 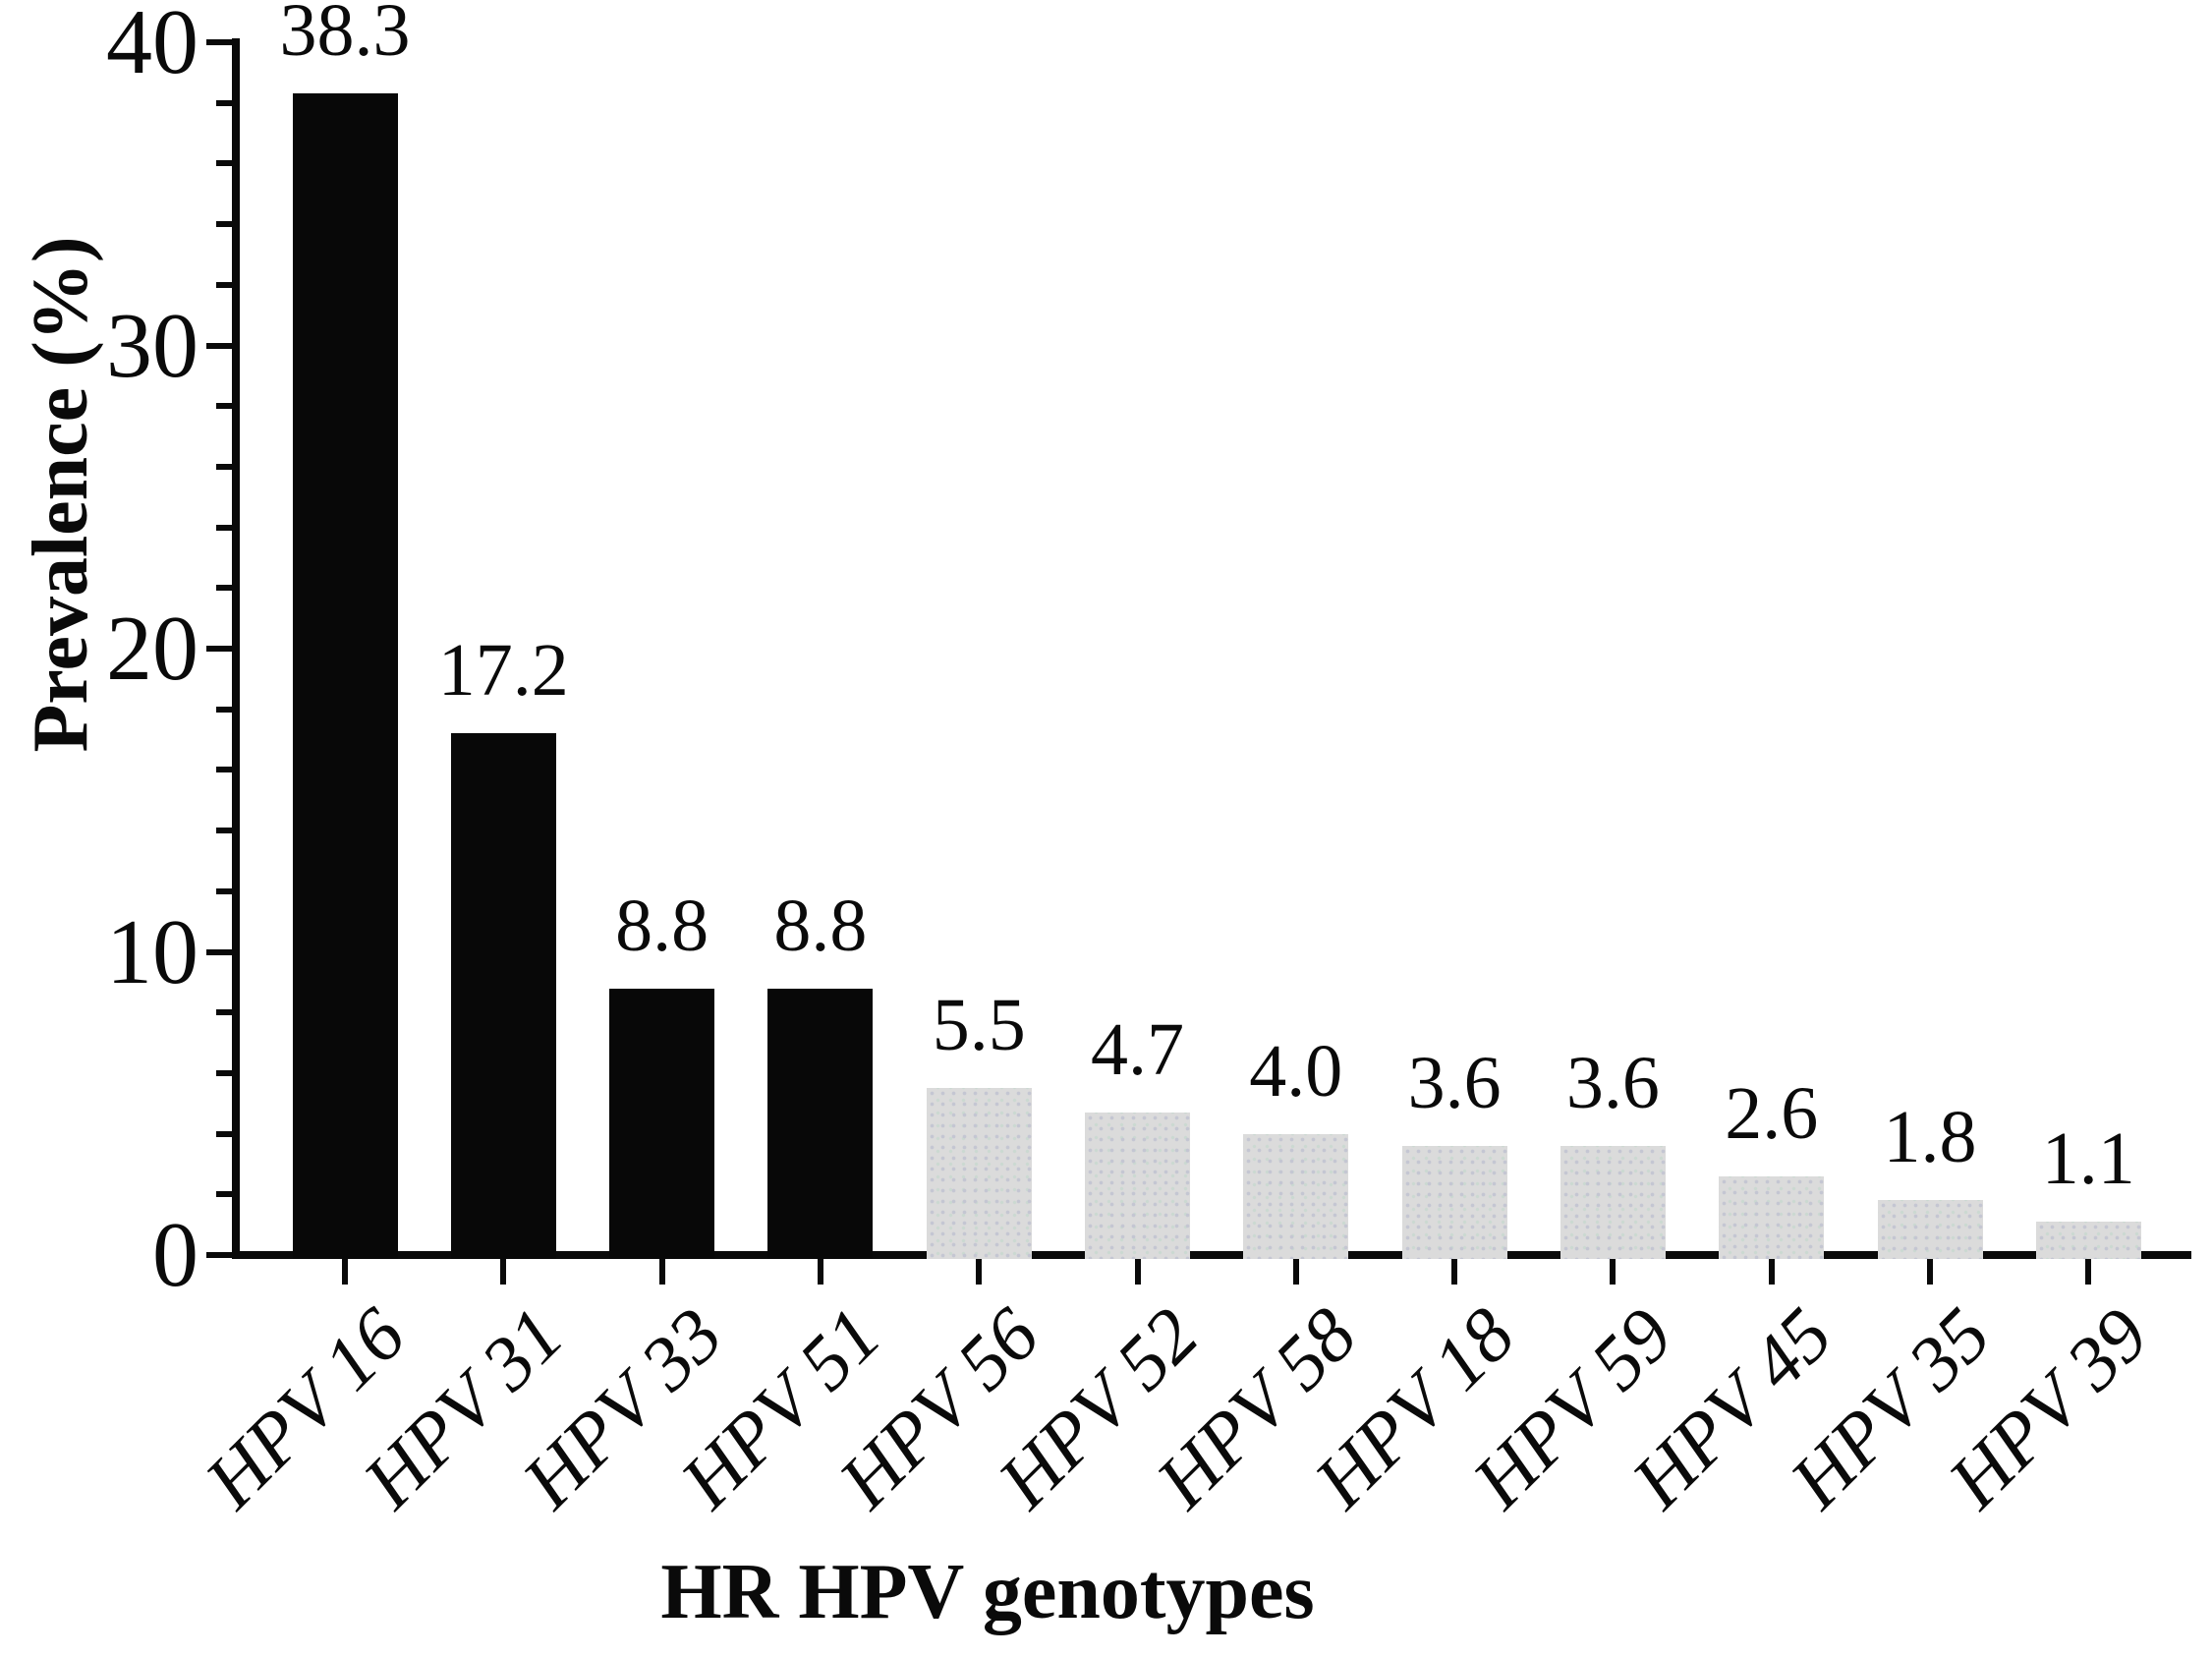 I want to click on y-tick-label: 10, so click(x=152, y=951).